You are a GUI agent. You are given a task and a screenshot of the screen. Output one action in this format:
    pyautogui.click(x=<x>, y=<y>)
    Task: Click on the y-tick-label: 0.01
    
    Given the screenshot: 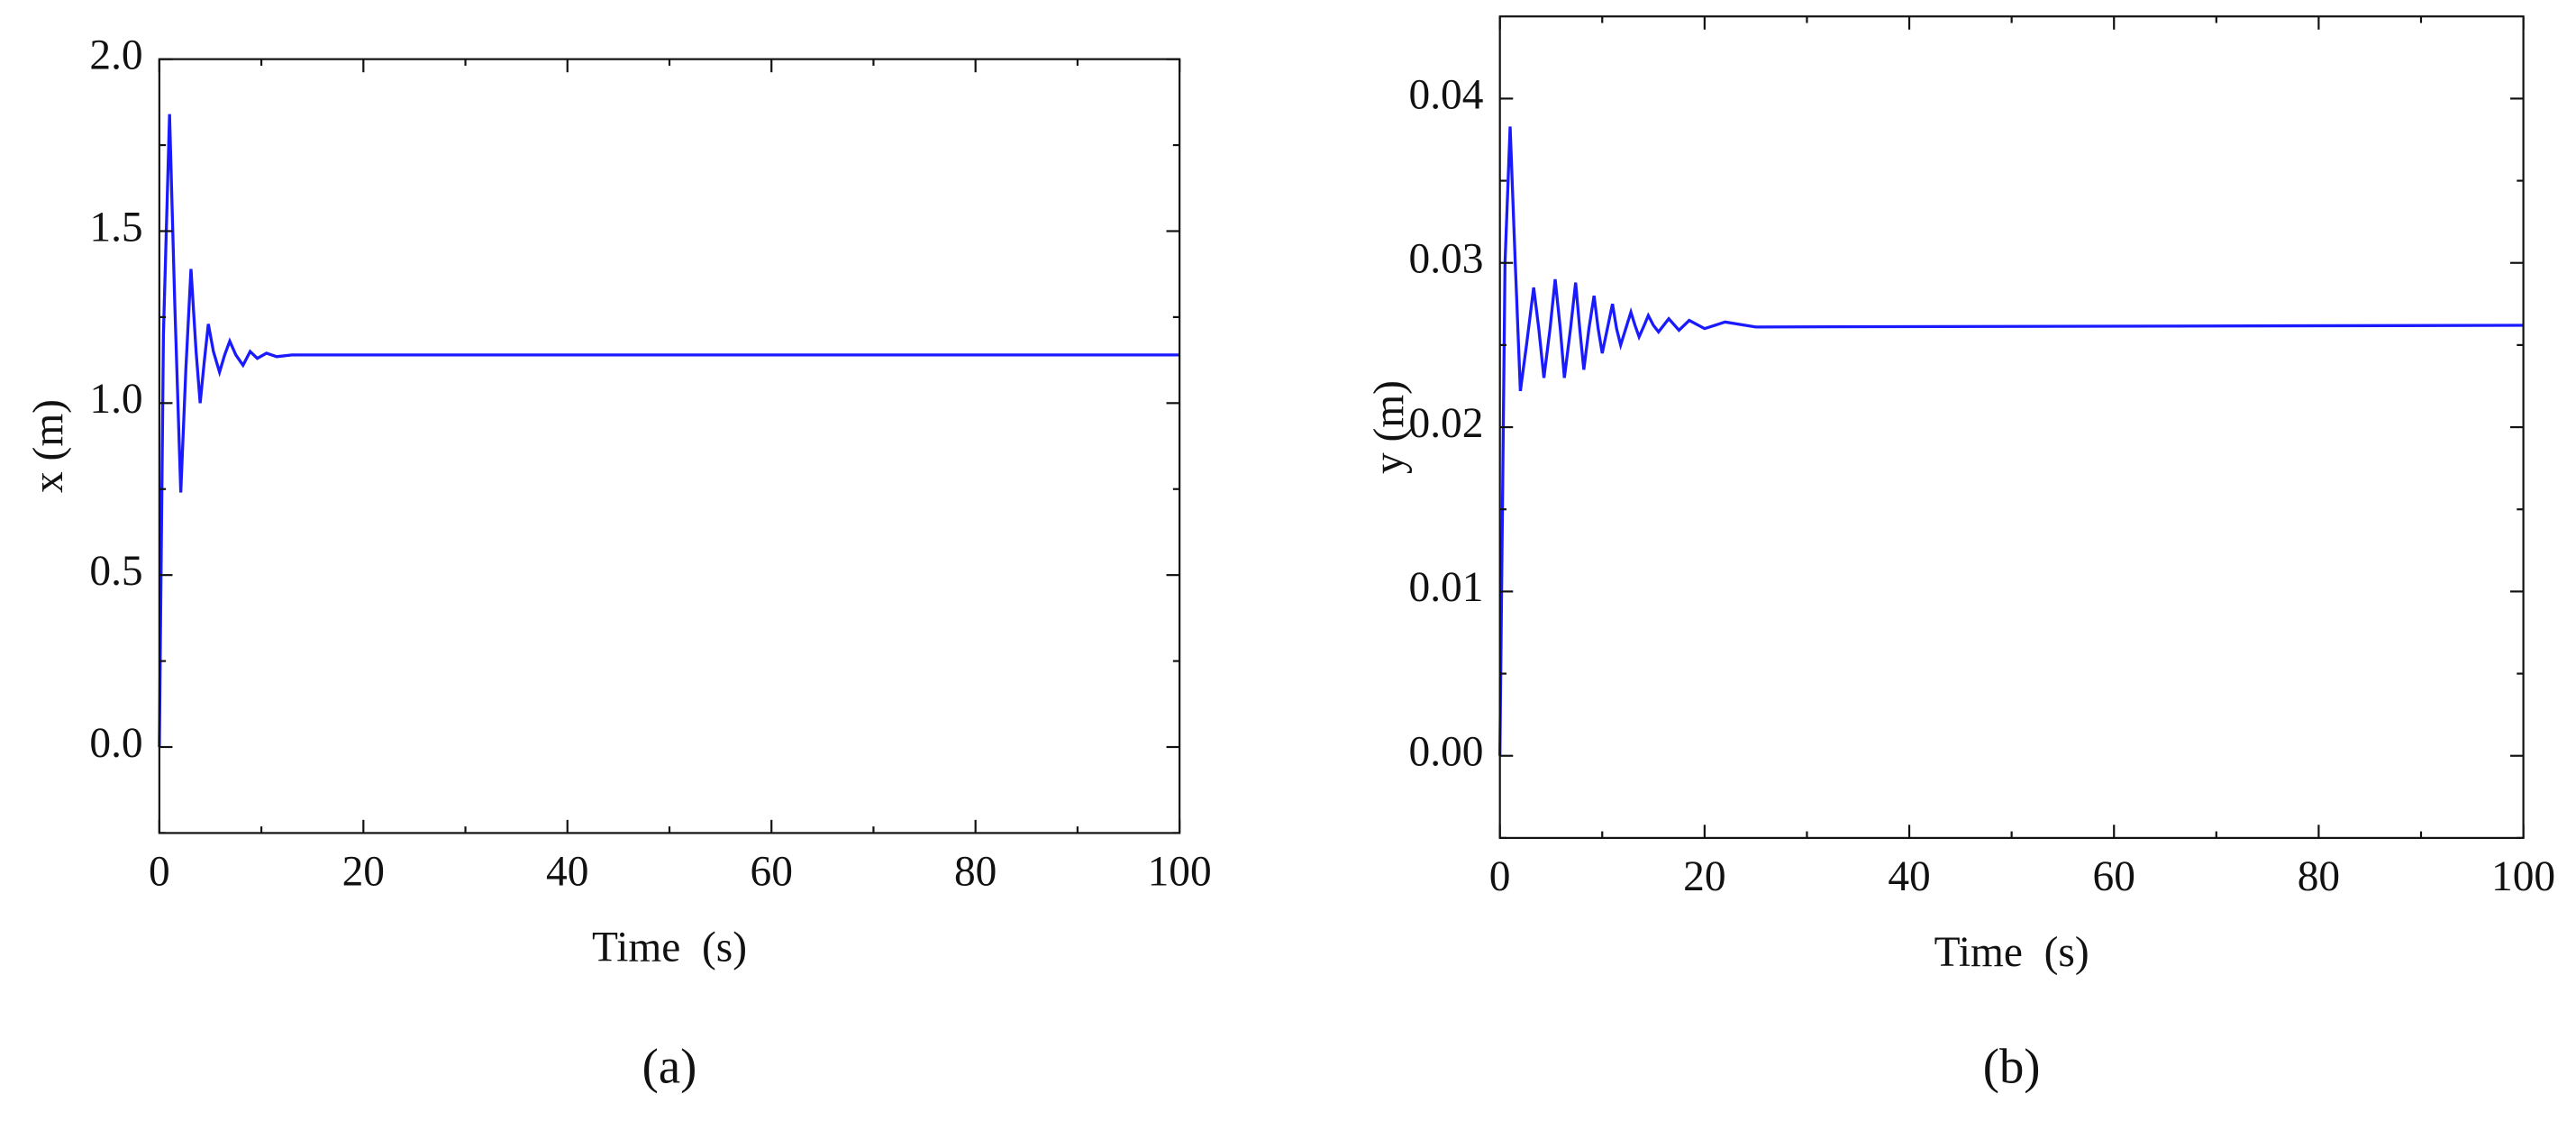 What is the action you would take?
    pyautogui.click(x=1446, y=587)
    